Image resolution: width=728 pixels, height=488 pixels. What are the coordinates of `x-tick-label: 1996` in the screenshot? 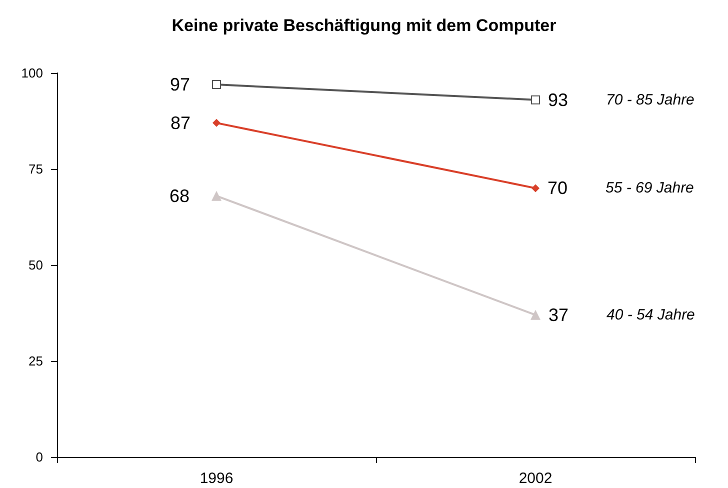 It's located at (217, 478).